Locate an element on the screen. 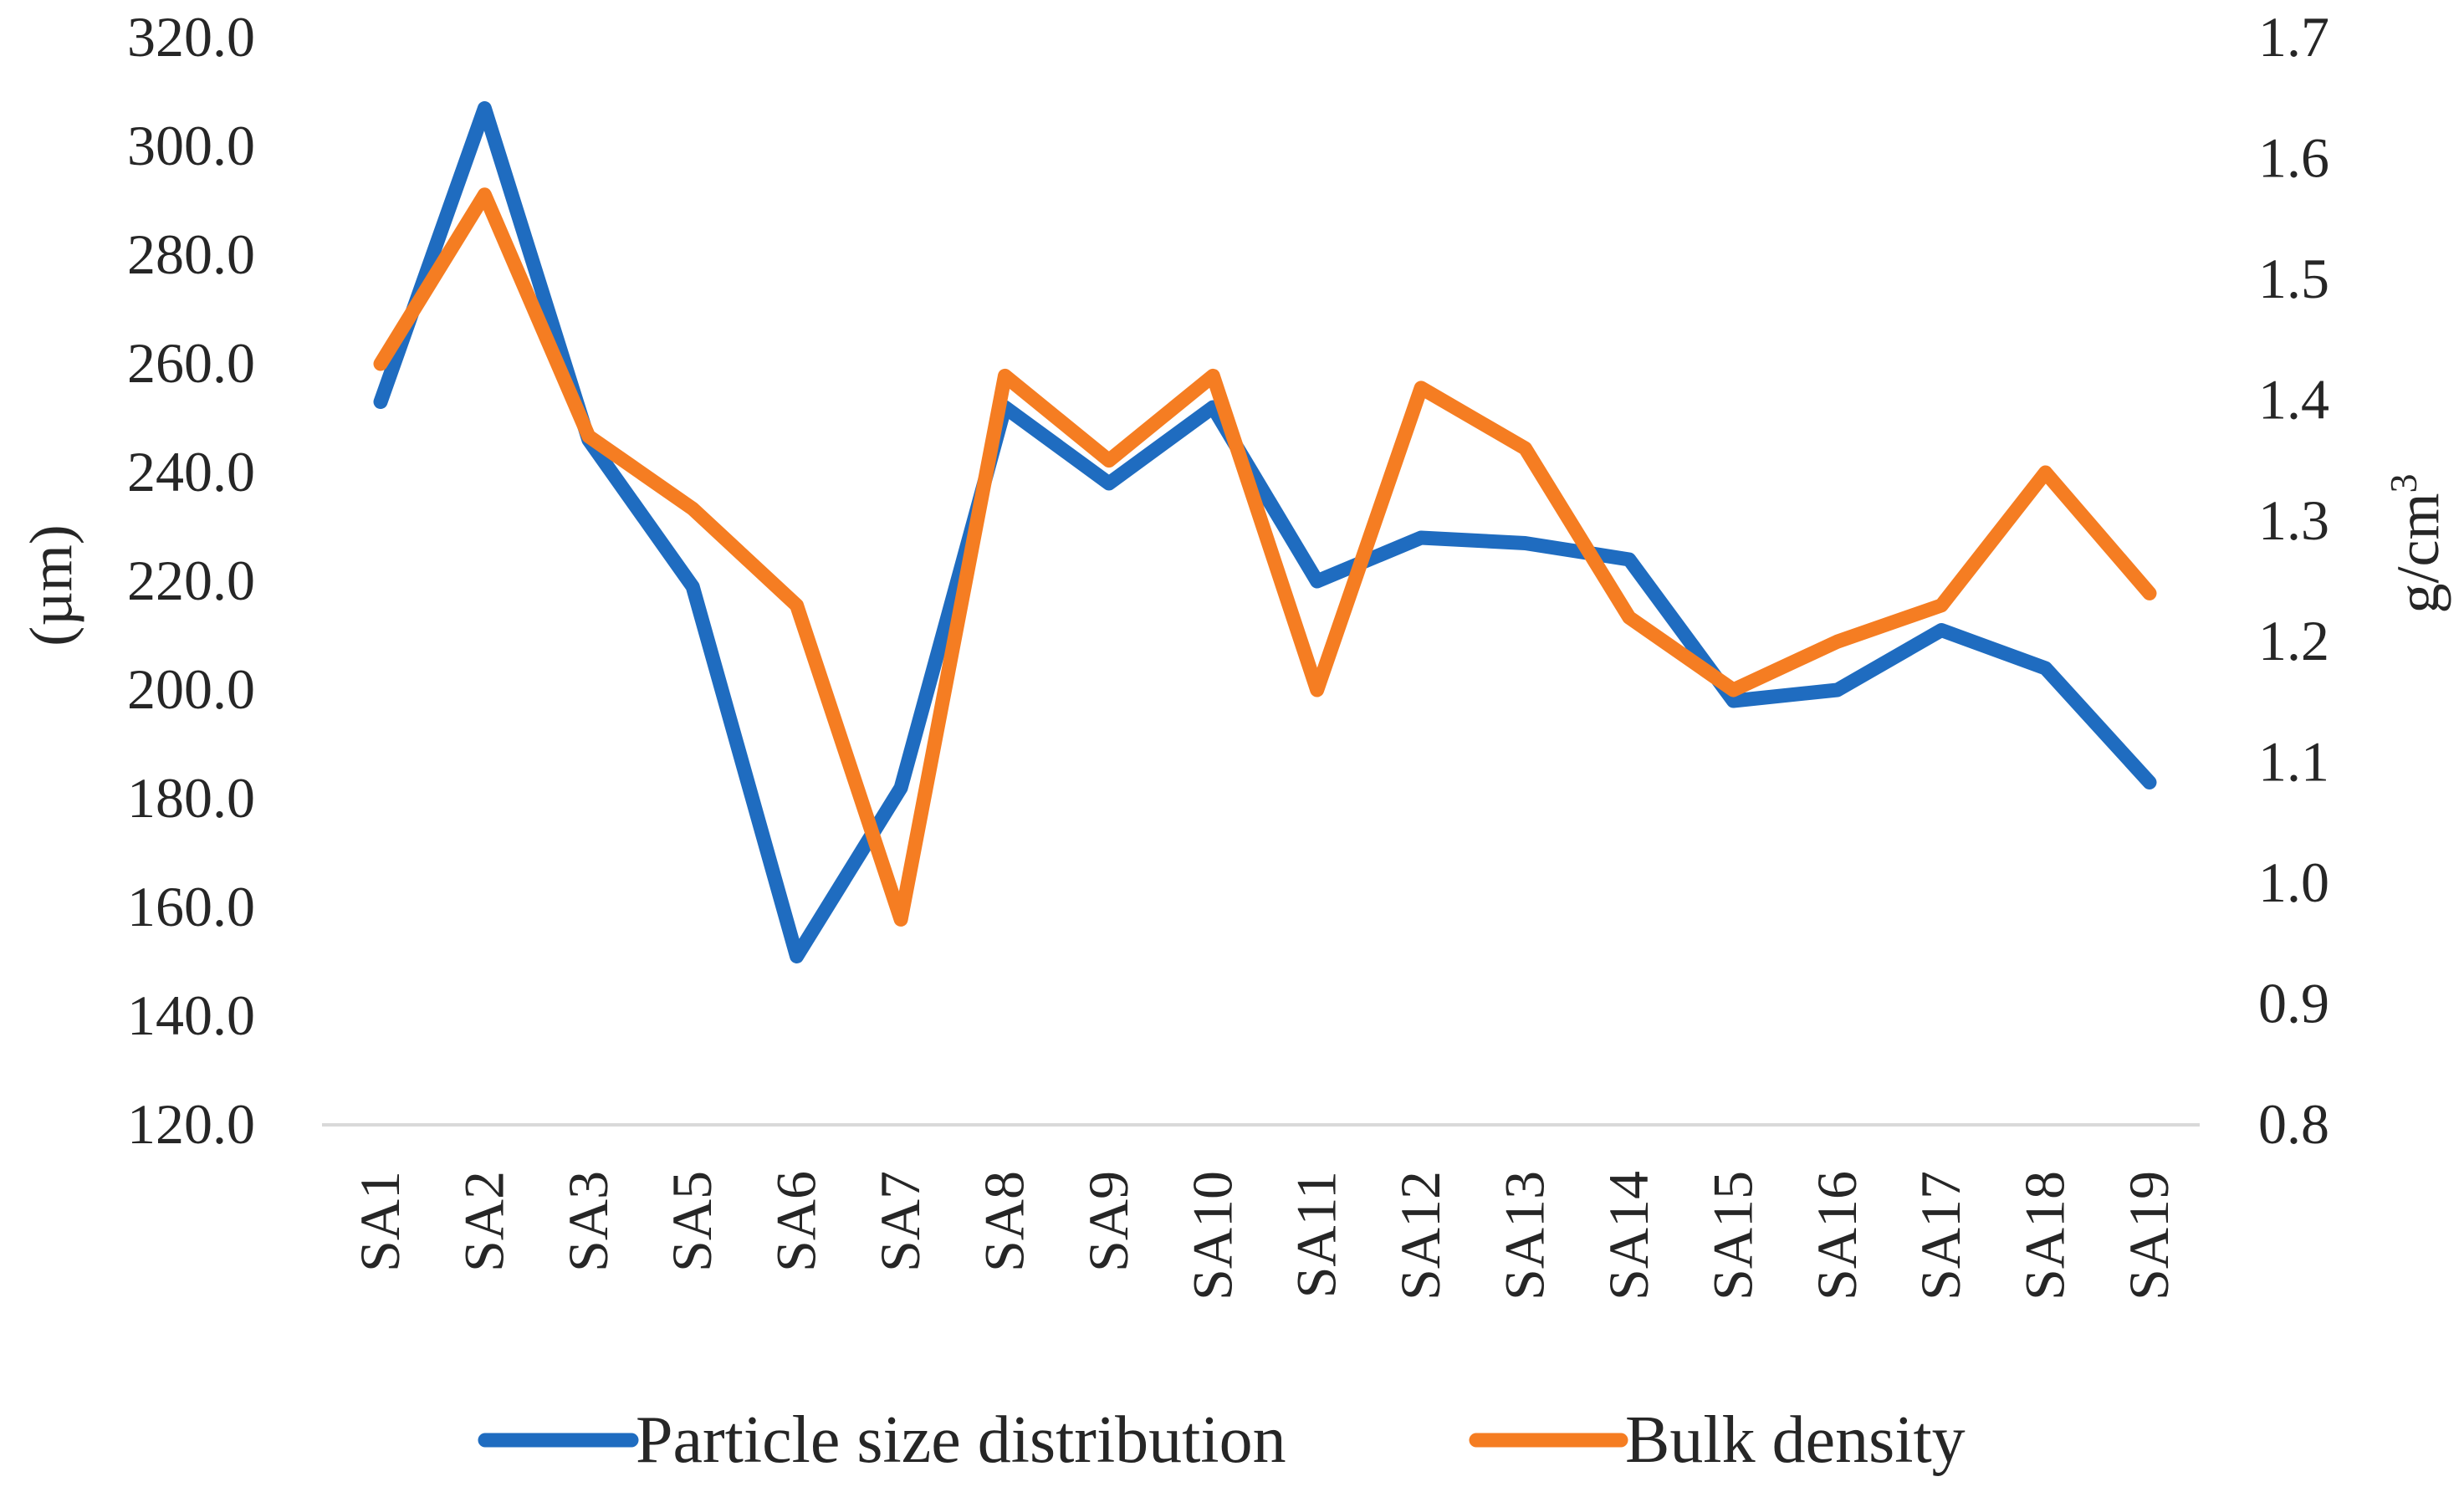 This screenshot has width=2464, height=1497. x-tick-label: SA10 is located at coordinates (1212, 1235).